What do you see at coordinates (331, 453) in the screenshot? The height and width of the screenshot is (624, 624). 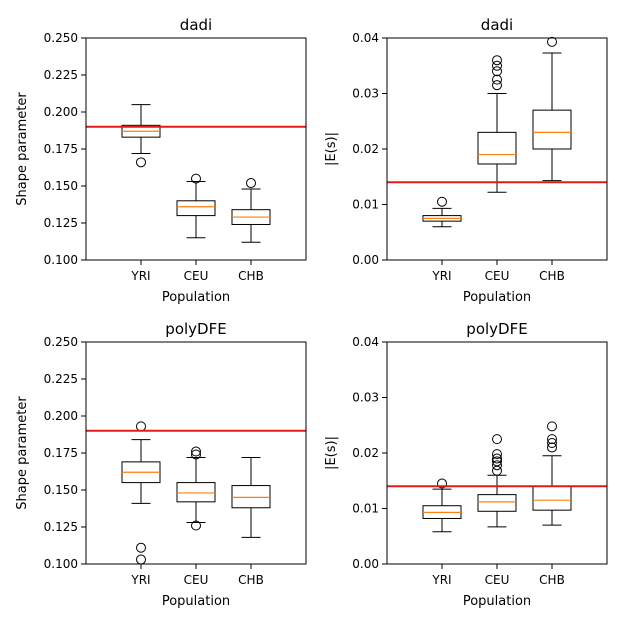 I see `y-axis-label: |E(s)|` at bounding box center [331, 453].